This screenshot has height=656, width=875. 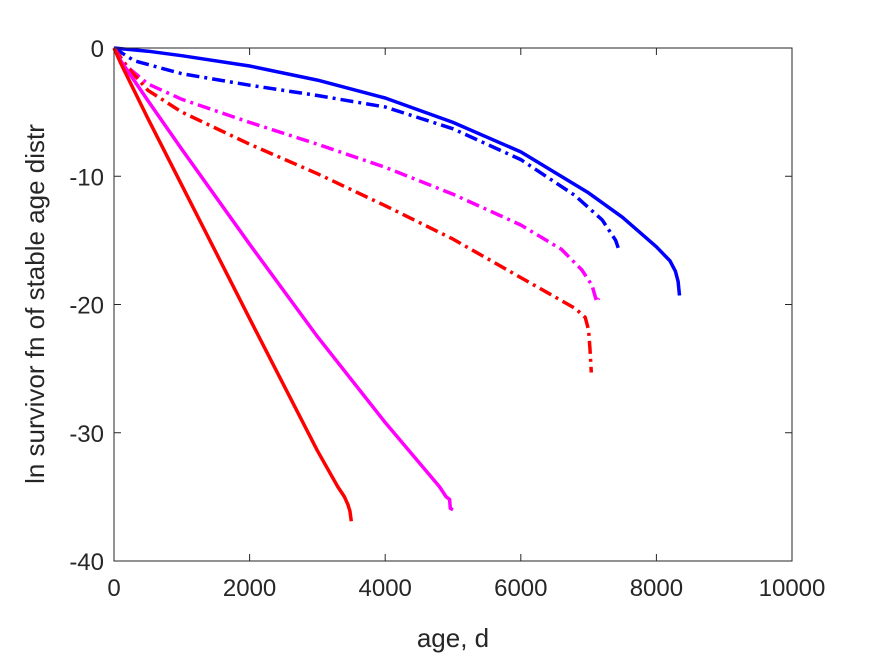 What do you see at coordinates (385, 588) in the screenshot?
I see `x-tick-label: 4000` at bounding box center [385, 588].